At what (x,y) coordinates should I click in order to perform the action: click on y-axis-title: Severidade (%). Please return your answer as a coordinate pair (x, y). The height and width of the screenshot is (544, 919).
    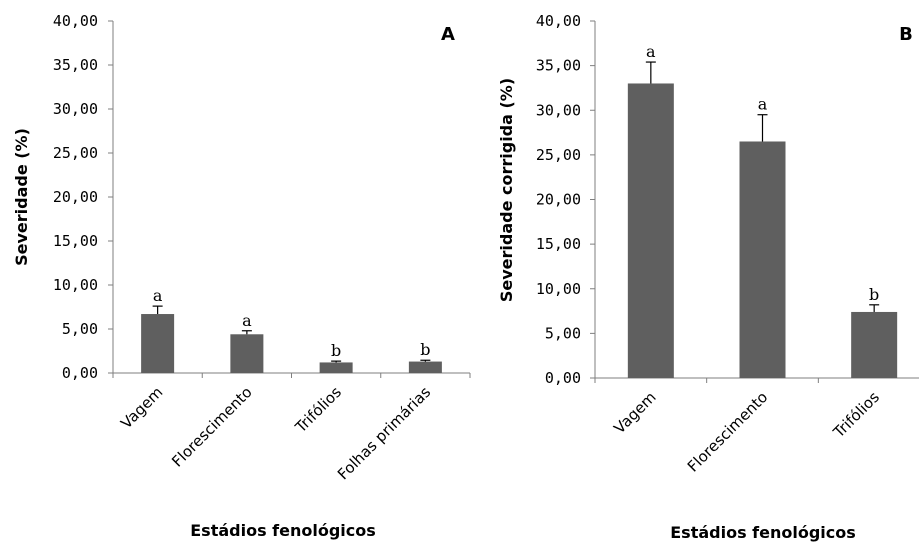
    Looking at the image, I should click on (21, 197).